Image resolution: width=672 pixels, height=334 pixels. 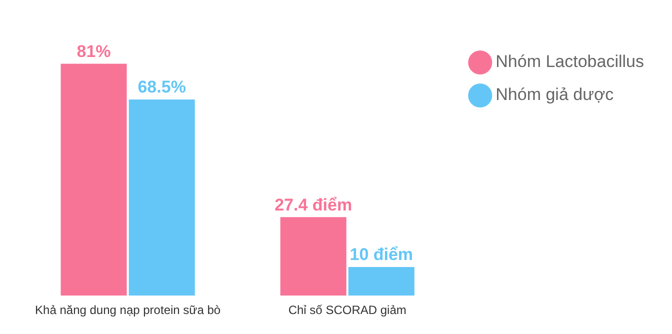 What do you see at coordinates (93, 51) in the screenshot?
I see `data-label: 81%` at bounding box center [93, 51].